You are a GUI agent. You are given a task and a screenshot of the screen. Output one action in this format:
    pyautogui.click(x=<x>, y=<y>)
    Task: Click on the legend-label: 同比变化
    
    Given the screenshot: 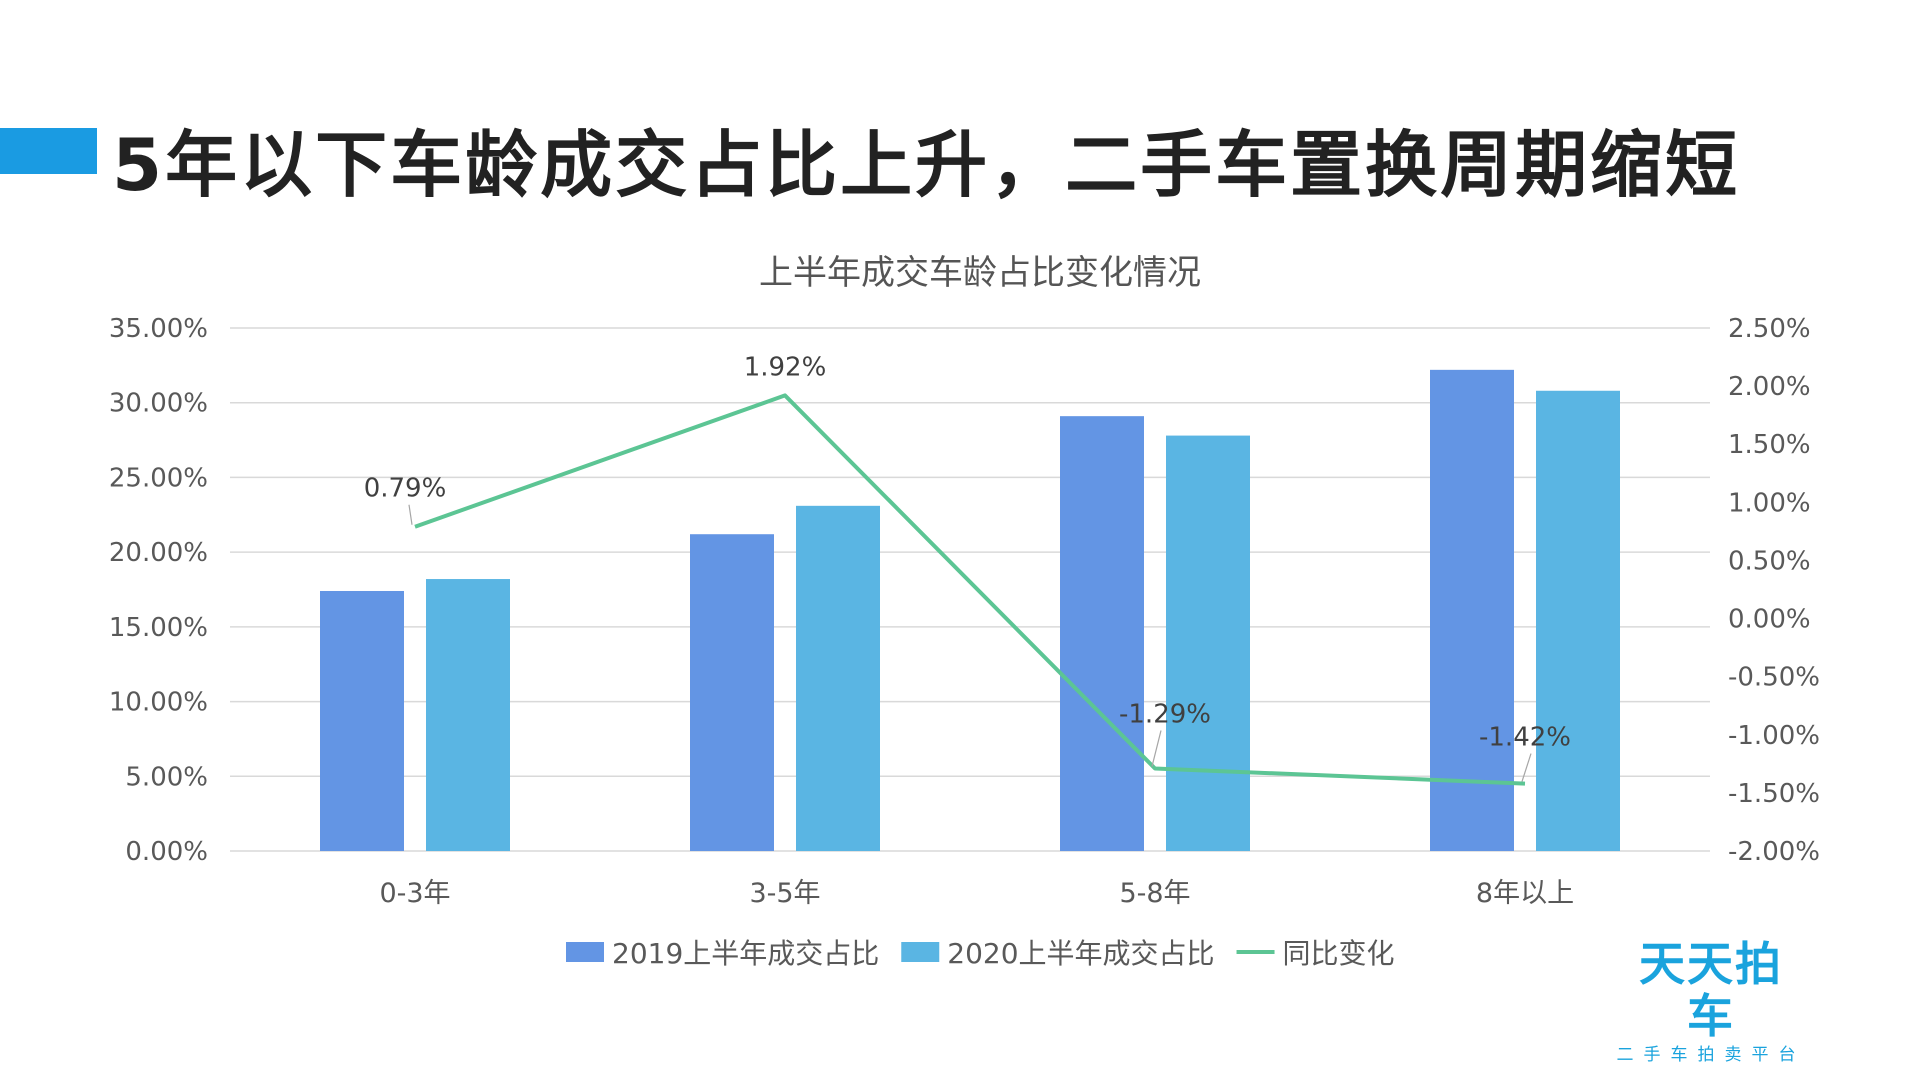 What is the action you would take?
    pyautogui.click(x=1339, y=953)
    